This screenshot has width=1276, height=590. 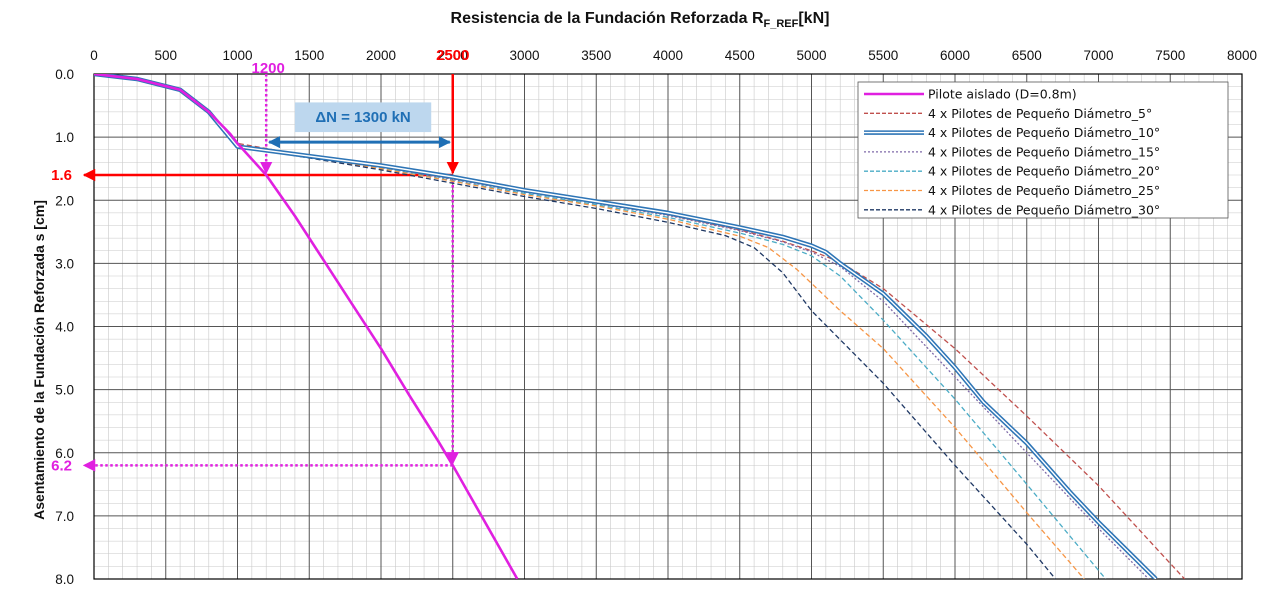 What do you see at coordinates (237, 55) in the screenshot?
I see `x-tick-label: 1000` at bounding box center [237, 55].